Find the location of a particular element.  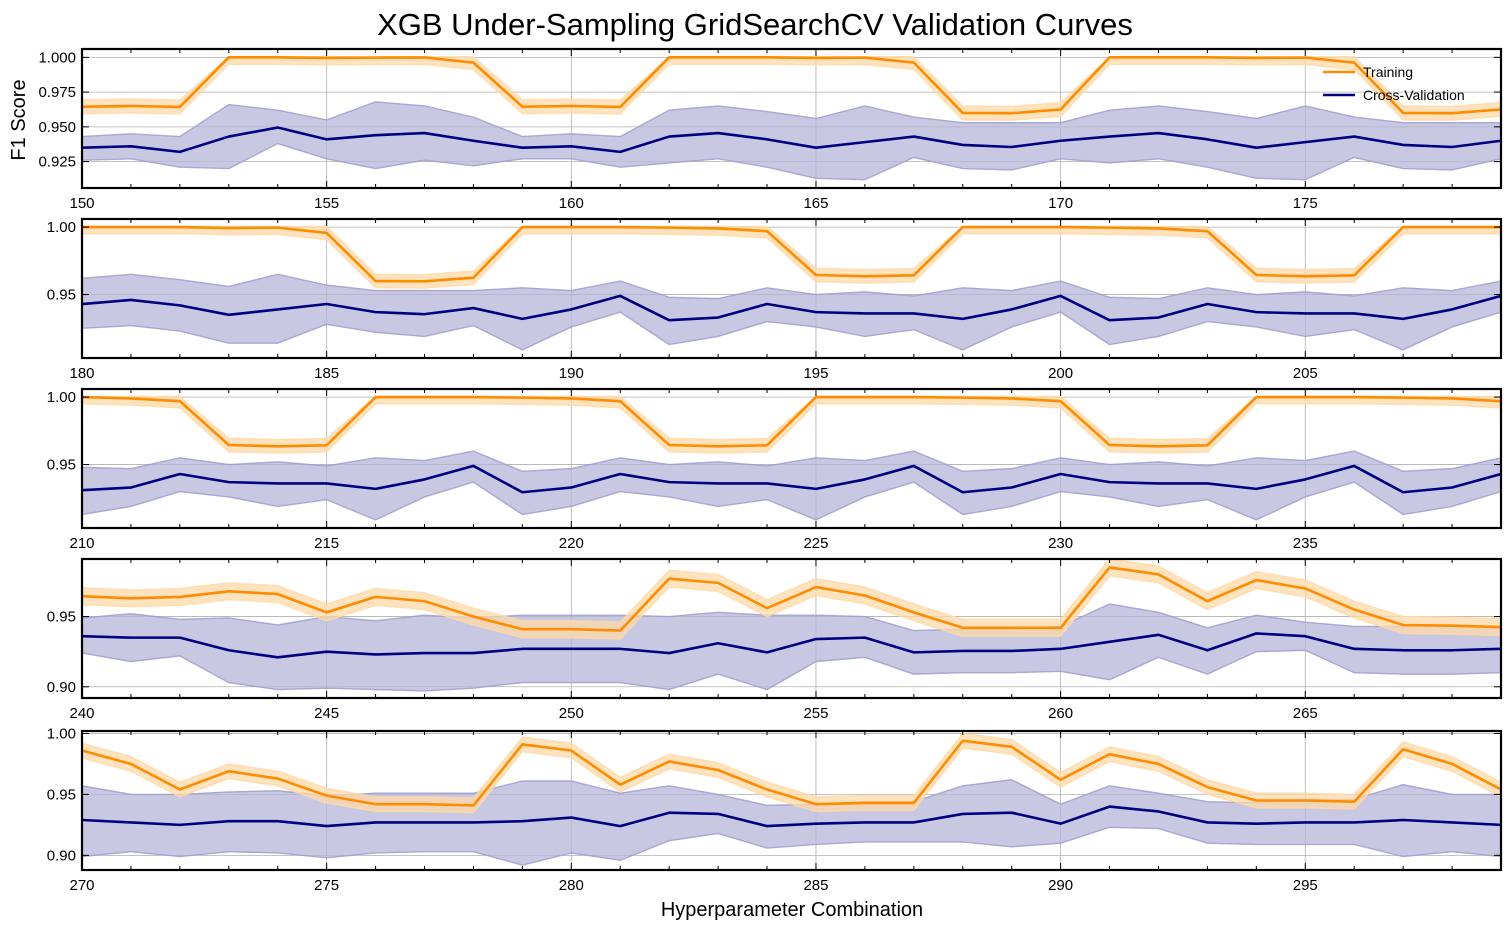

x-tick-label: 215 is located at coordinates (326, 543).